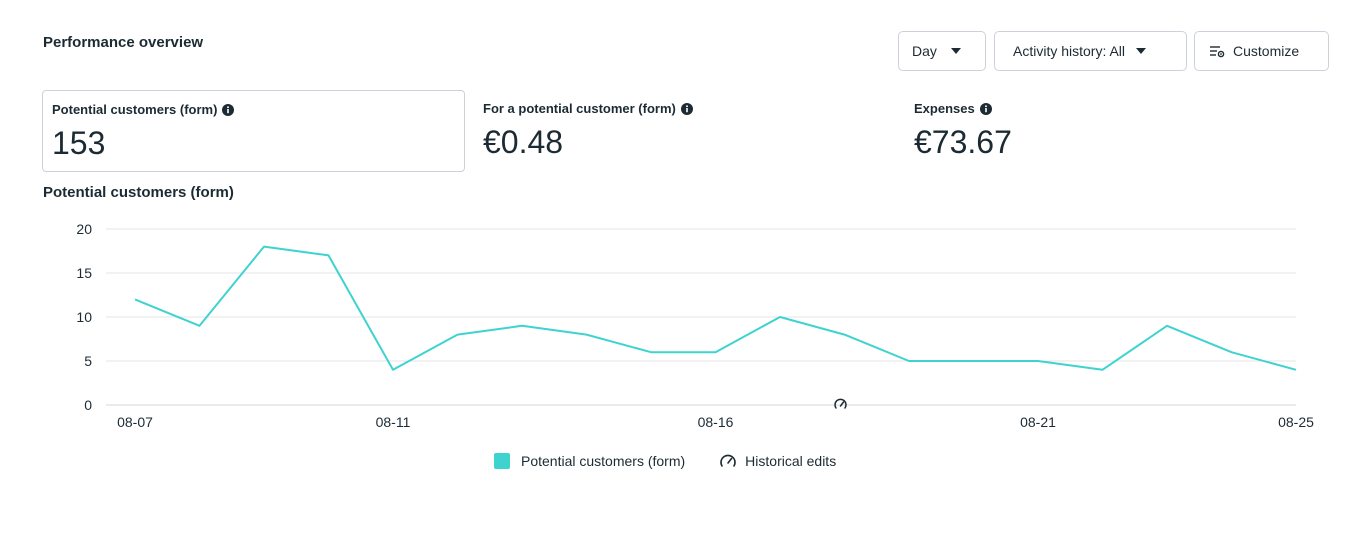  I want to click on metric-card-potential-customers: Potential customers (form) 153, so click(253, 131).